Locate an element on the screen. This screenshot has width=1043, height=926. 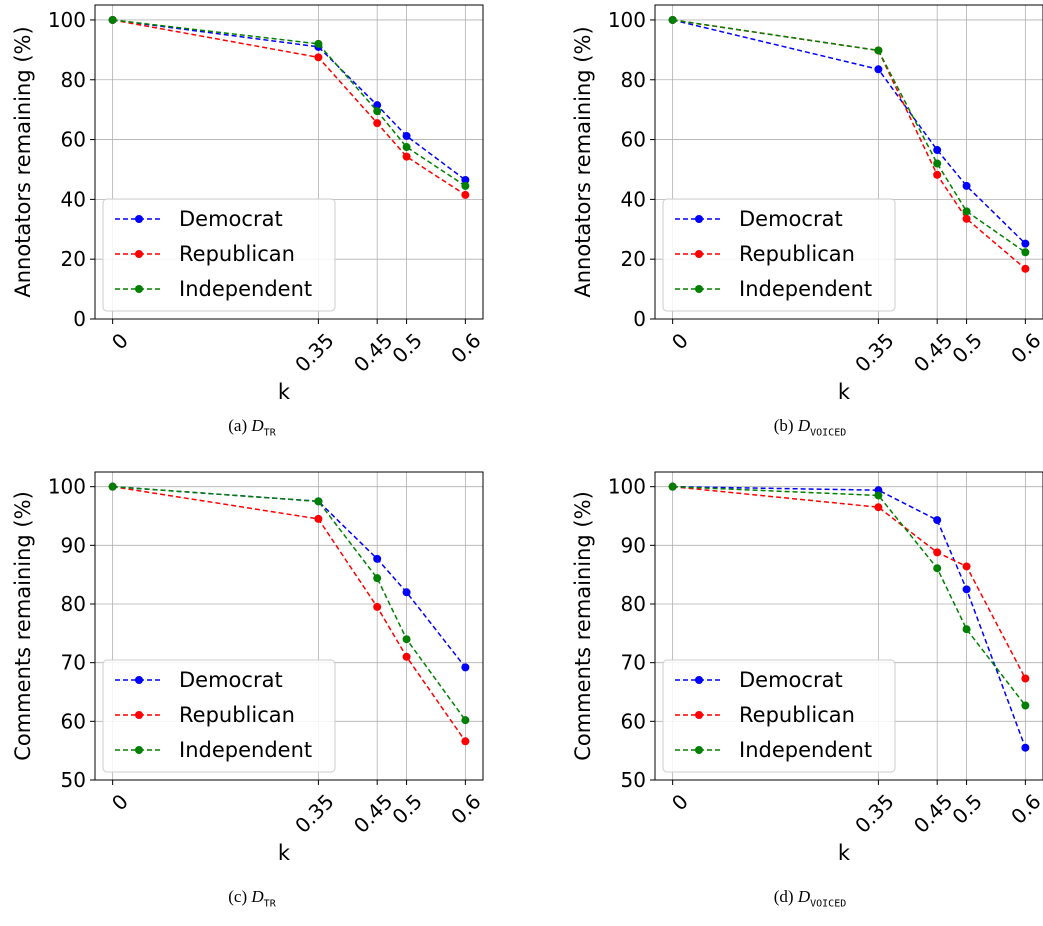
y-tick-label: 0 is located at coordinates (79, 319).